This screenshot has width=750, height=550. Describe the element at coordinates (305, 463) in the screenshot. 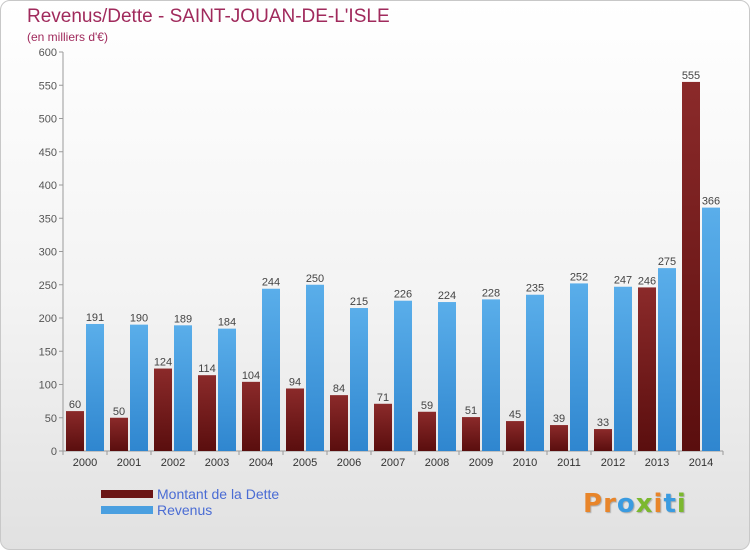

I see `x-tick-label: 2005` at that location.